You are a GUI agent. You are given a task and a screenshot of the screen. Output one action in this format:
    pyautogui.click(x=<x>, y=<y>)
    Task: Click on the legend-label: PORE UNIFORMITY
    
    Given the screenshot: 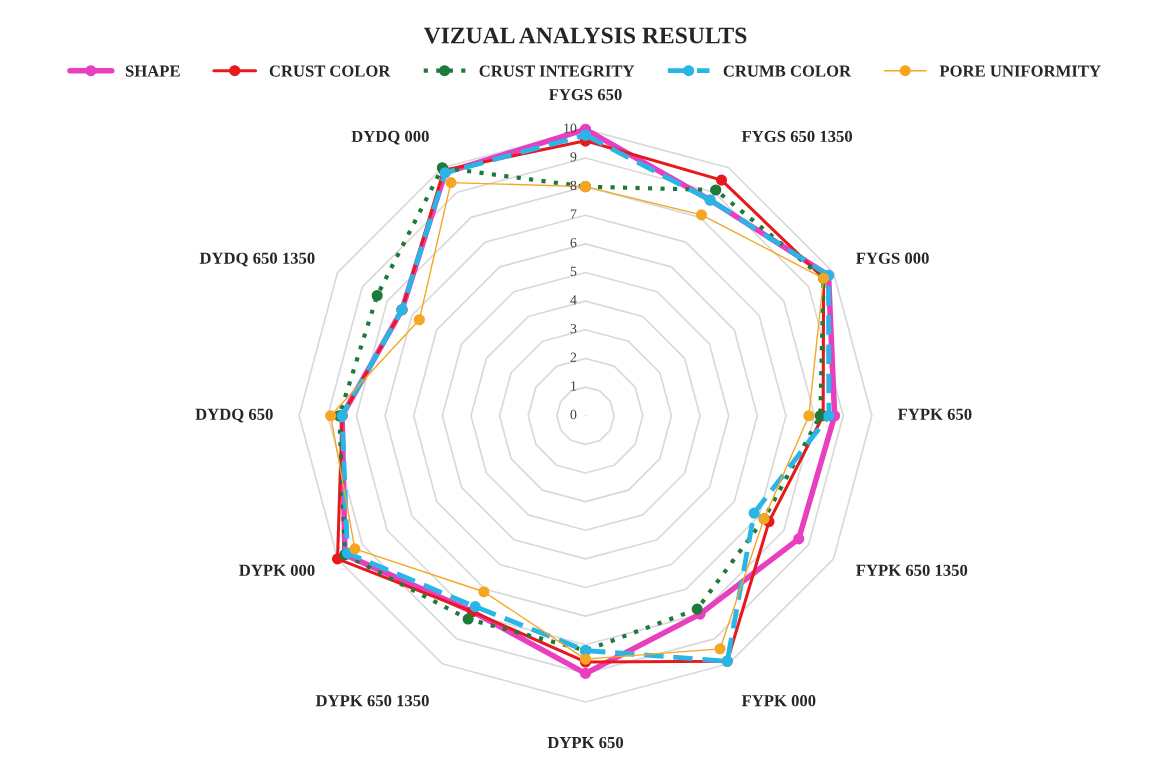 What is the action you would take?
    pyautogui.click(x=1020, y=71)
    